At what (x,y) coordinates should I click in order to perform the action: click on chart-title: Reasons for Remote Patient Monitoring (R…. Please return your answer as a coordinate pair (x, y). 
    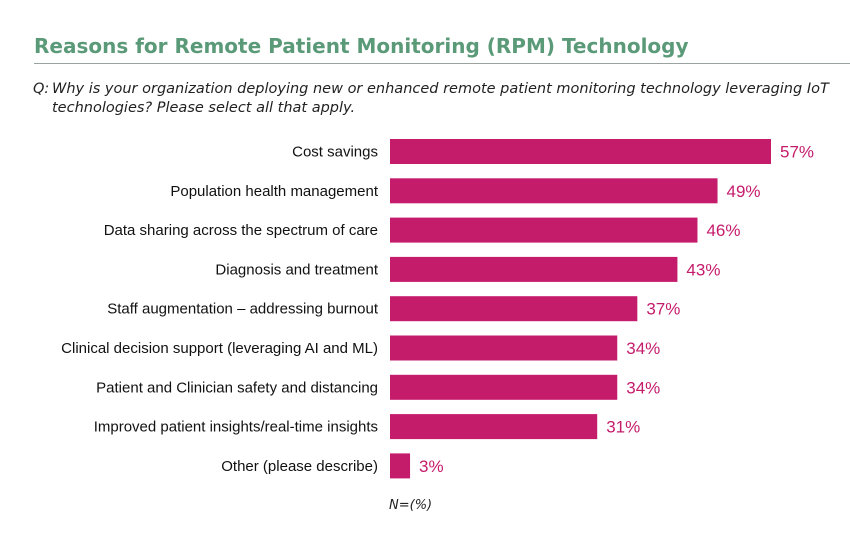
    Looking at the image, I should click on (361, 46).